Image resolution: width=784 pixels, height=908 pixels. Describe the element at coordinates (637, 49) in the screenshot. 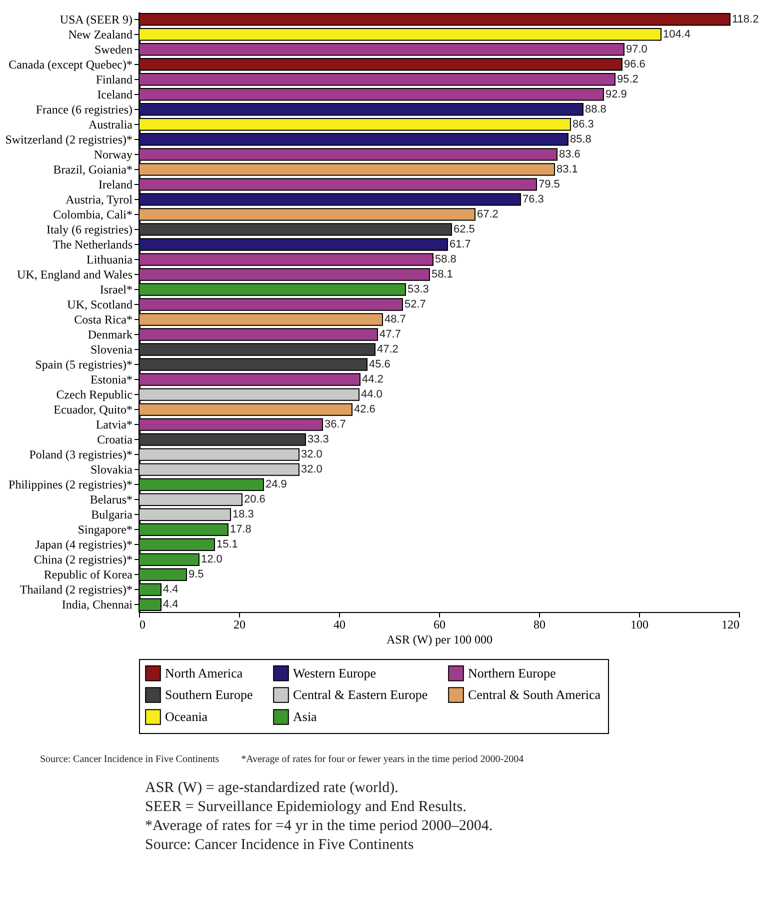

I see `data-label: 97.0` at that location.